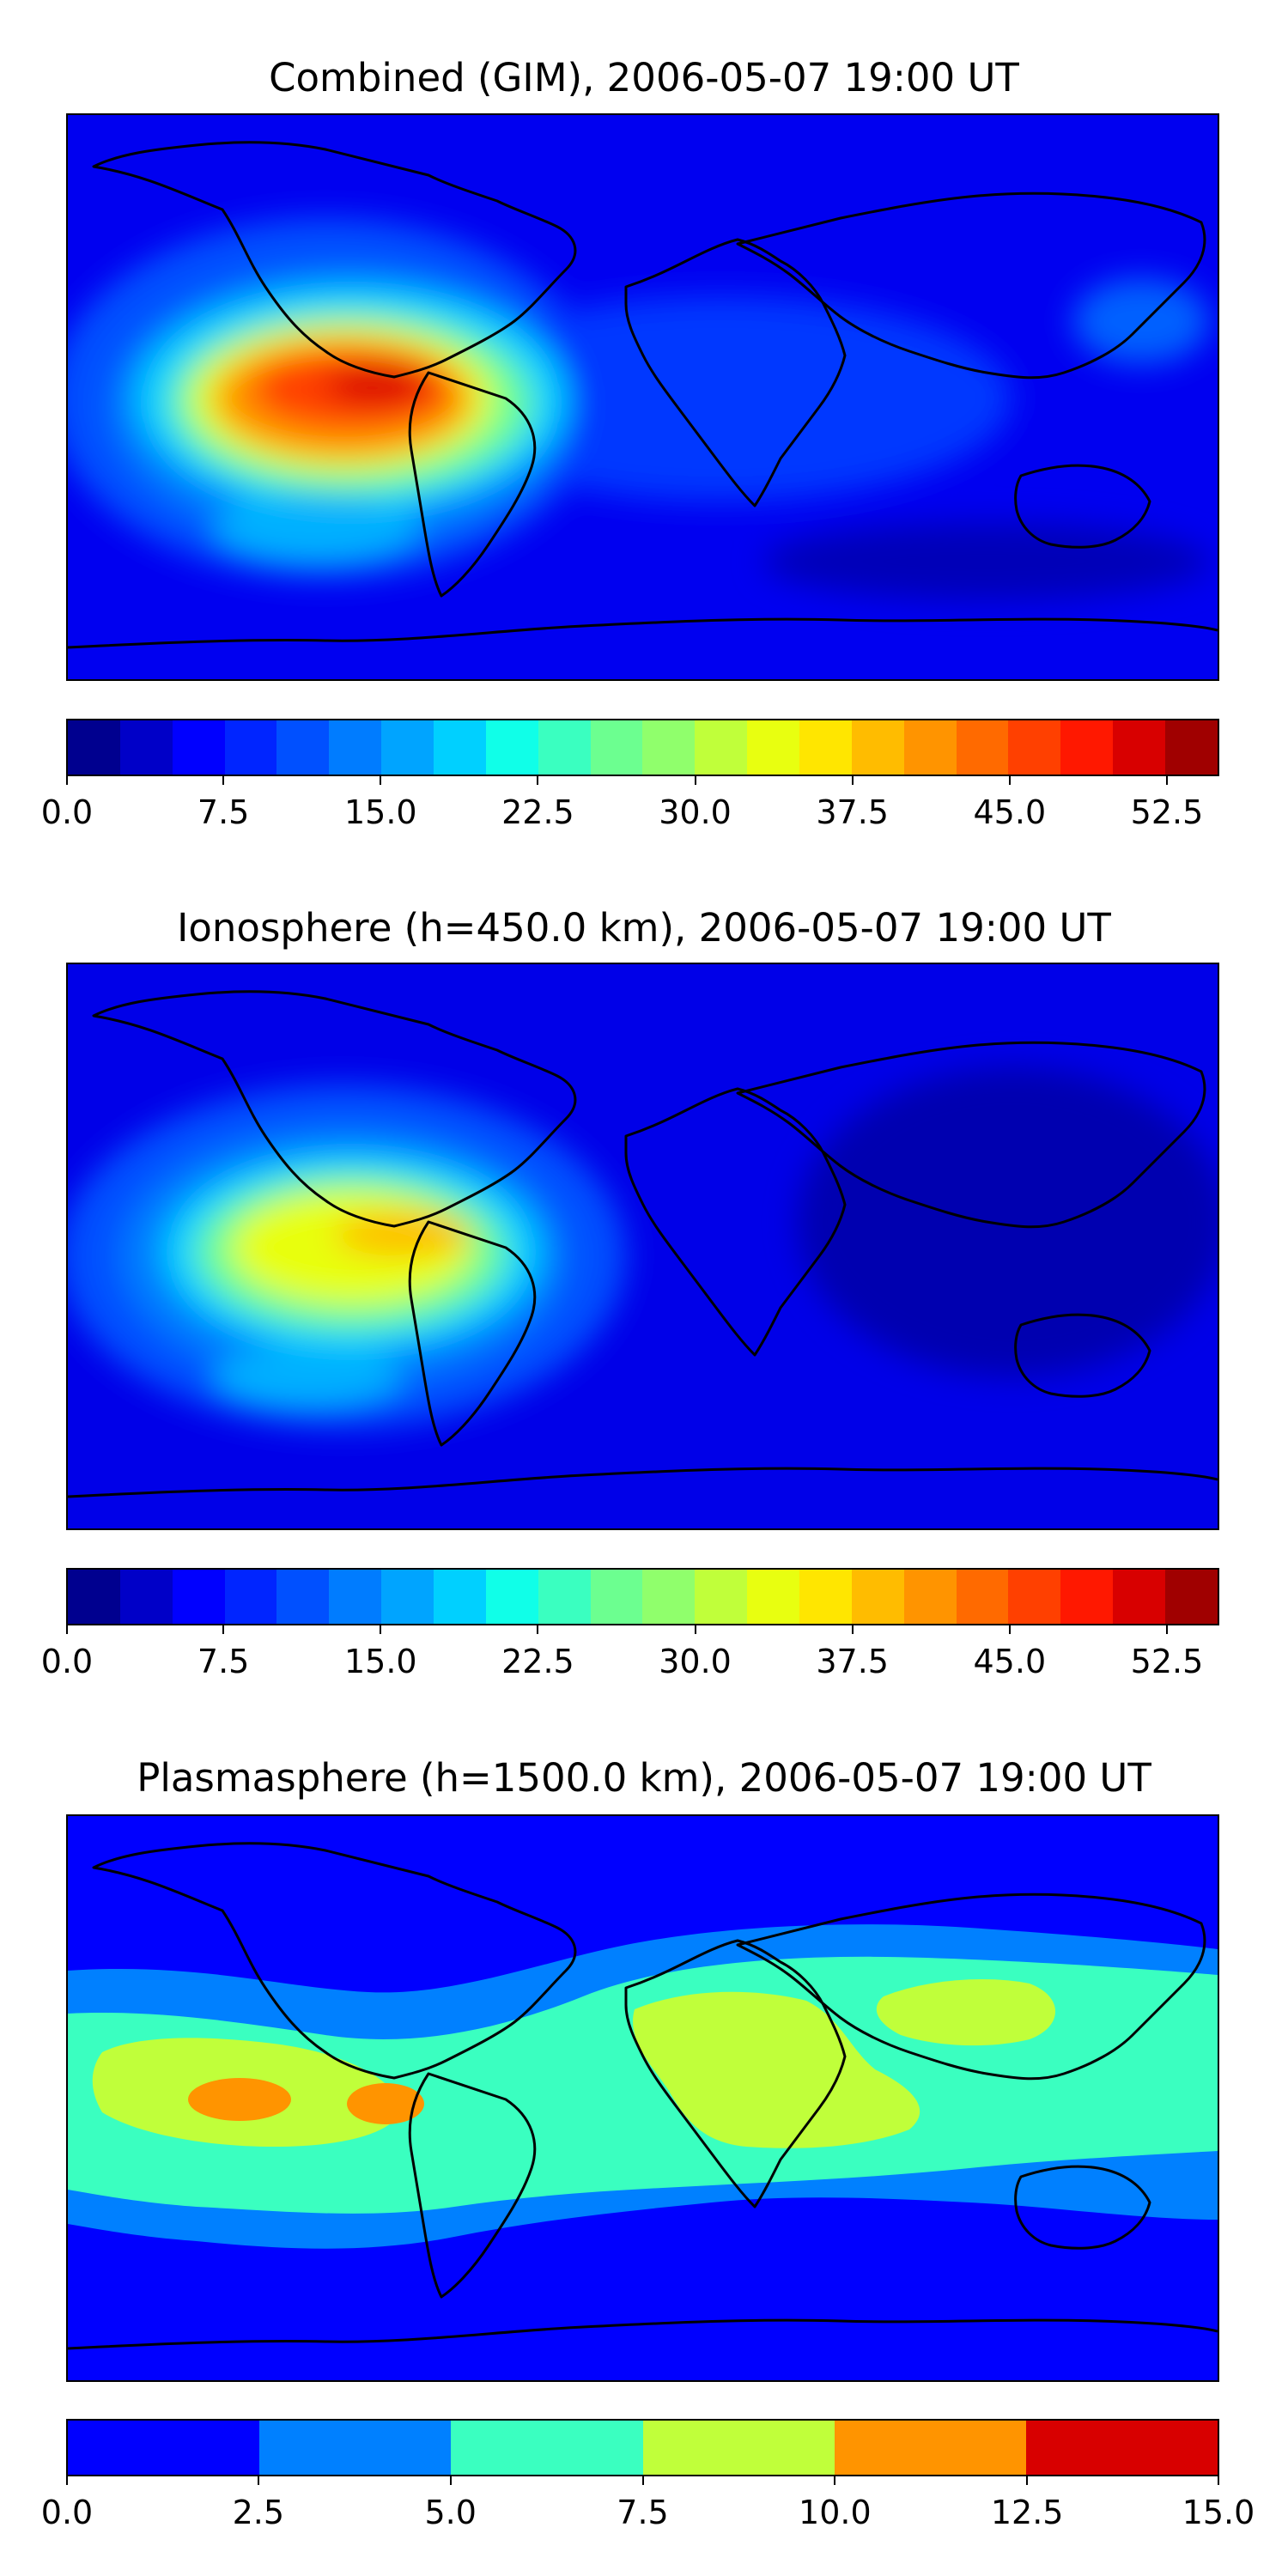 This screenshot has width=1288, height=2576. I want to click on colorbar-tick-label: 30.0, so click(695, 812).